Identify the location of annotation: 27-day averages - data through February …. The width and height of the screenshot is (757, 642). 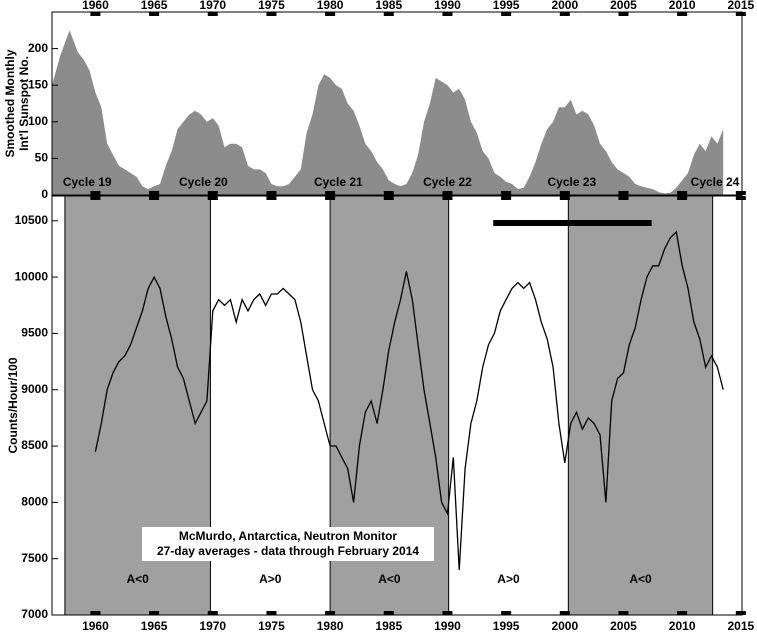
(288, 551).